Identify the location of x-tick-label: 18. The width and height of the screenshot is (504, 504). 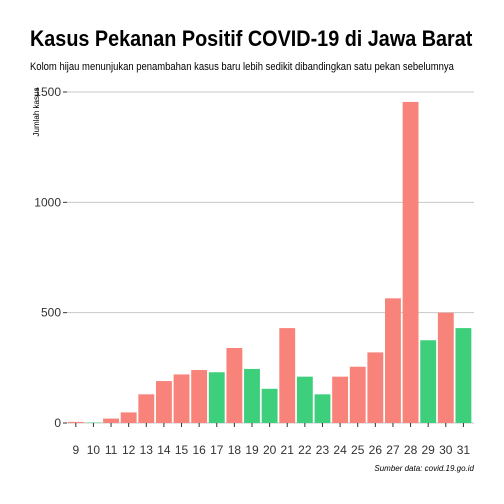
(235, 450).